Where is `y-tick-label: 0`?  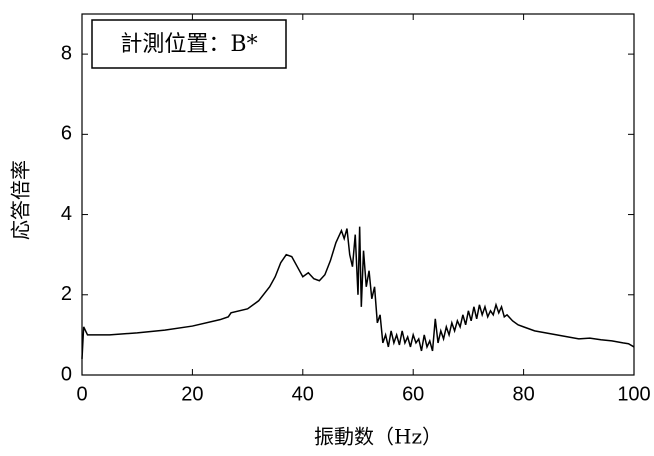 y-tick-label: 0 is located at coordinates (66, 374).